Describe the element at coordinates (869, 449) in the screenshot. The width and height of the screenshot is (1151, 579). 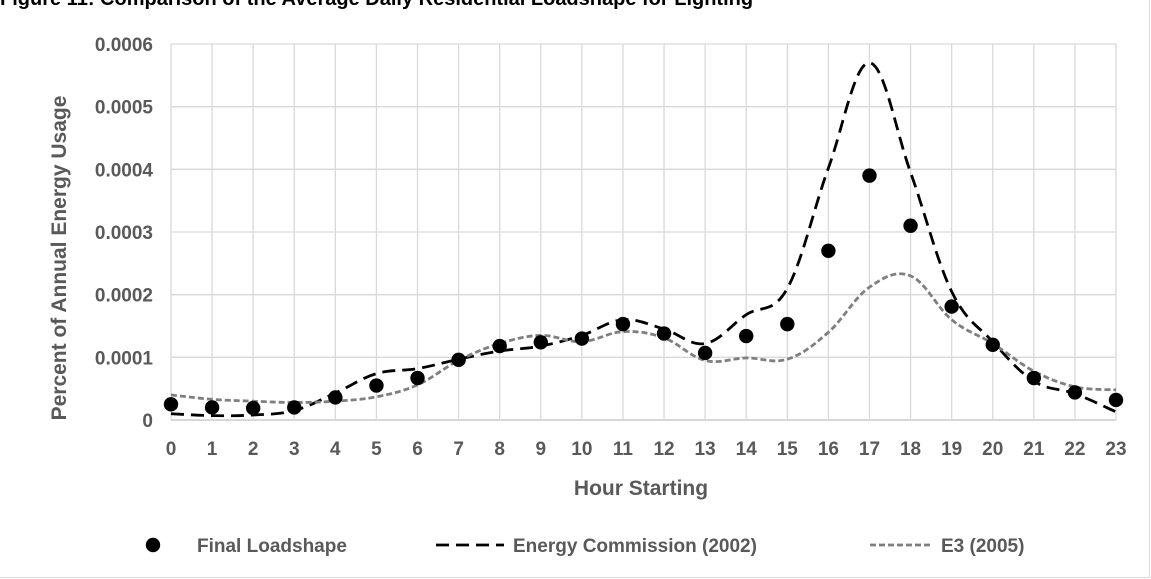
I see `x-tick-label: 17` at that location.